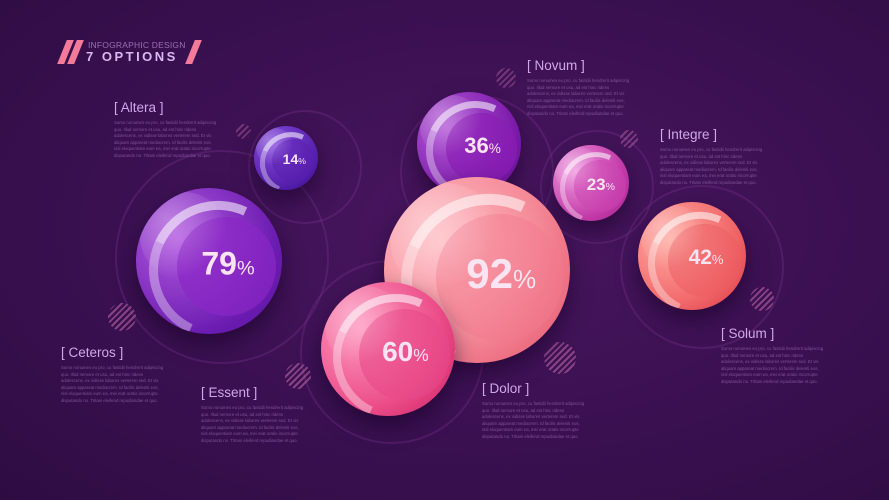  Describe the element at coordinates (137, 45) in the screenshot. I see `header-subtitle: INFOGRAPHIC DESIGN` at that location.